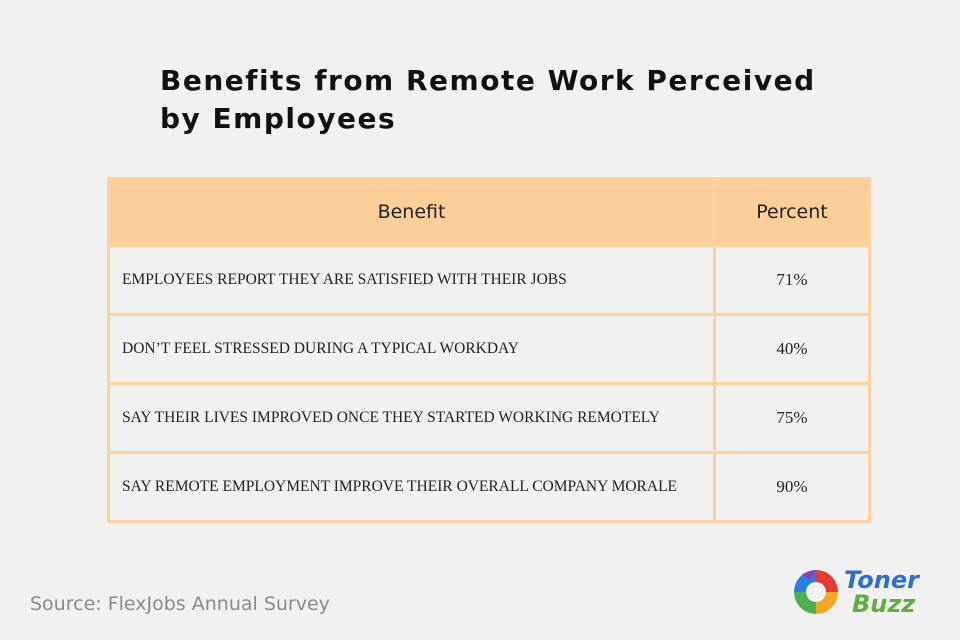 The width and height of the screenshot is (960, 640). Describe the element at coordinates (792, 487) in the screenshot. I see `percent-cell: 90%` at that location.